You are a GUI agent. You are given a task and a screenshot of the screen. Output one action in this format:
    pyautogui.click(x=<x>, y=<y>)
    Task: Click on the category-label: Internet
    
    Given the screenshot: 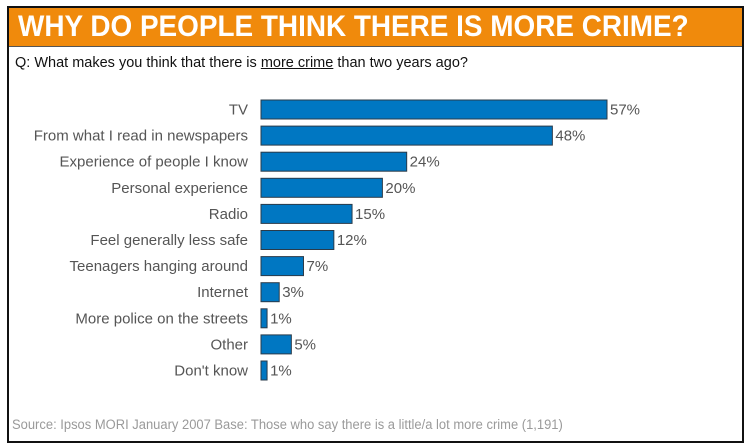 What is the action you would take?
    pyautogui.click(x=223, y=292)
    